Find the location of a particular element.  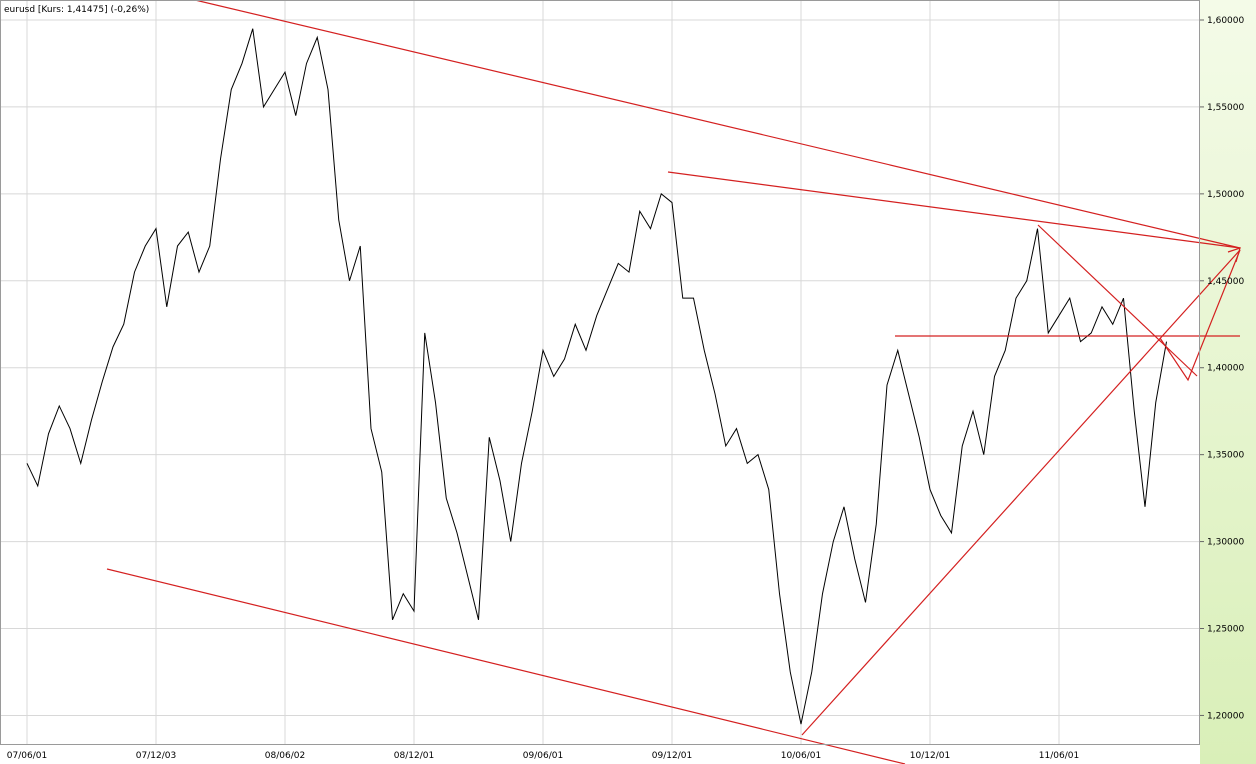

chart-title: eurusd [Kurs: 1,41475] (-0,26%) is located at coordinates (76, 10).